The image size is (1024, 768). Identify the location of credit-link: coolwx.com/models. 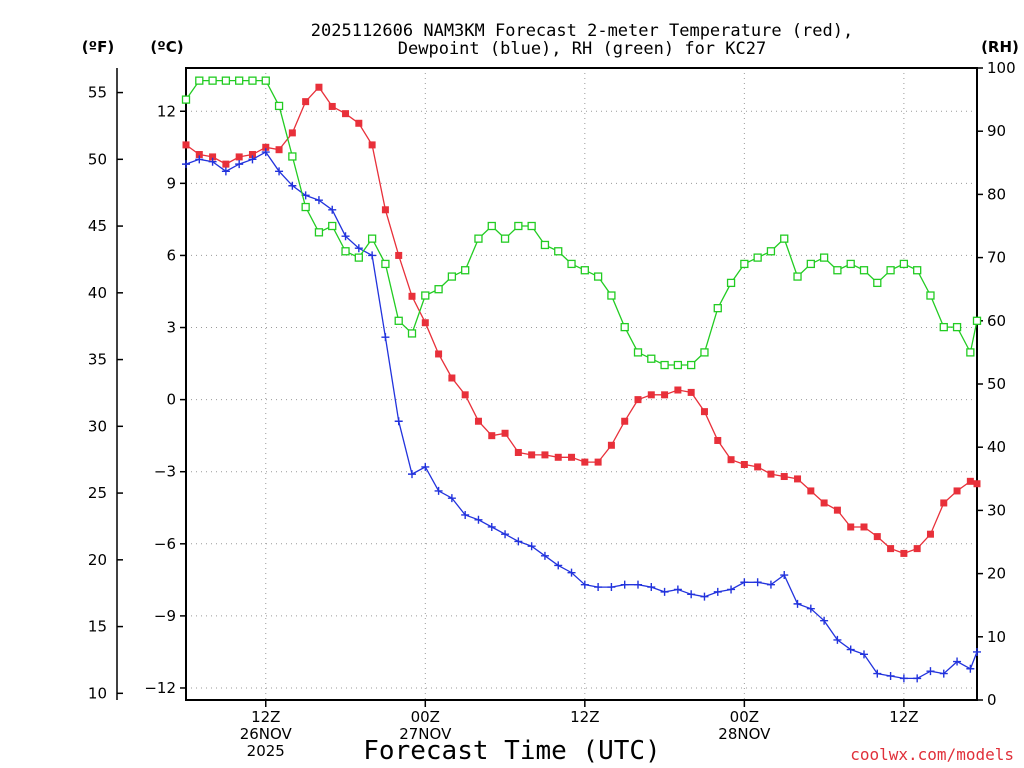
(932, 754).